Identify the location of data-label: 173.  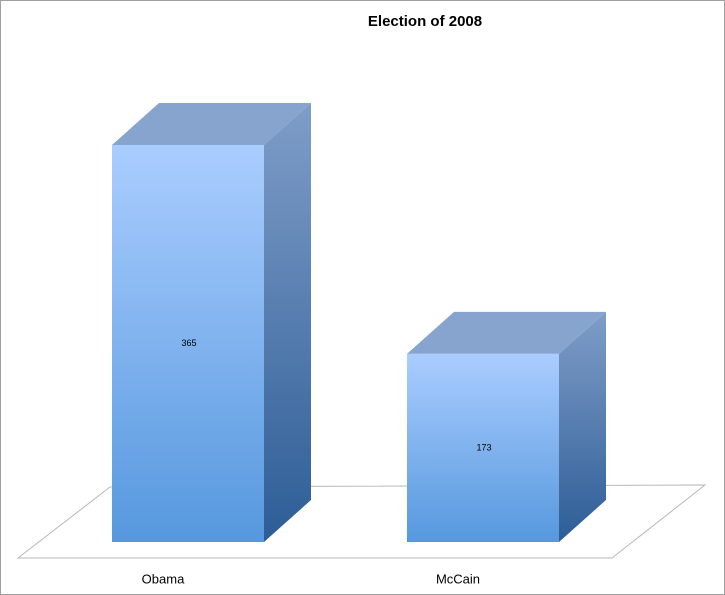
(483, 447).